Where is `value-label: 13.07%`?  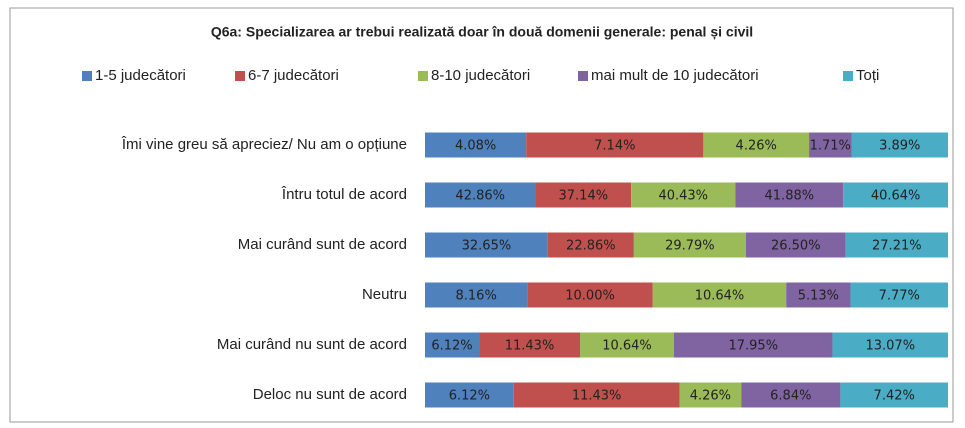
value-label: 13.07% is located at coordinates (890, 346).